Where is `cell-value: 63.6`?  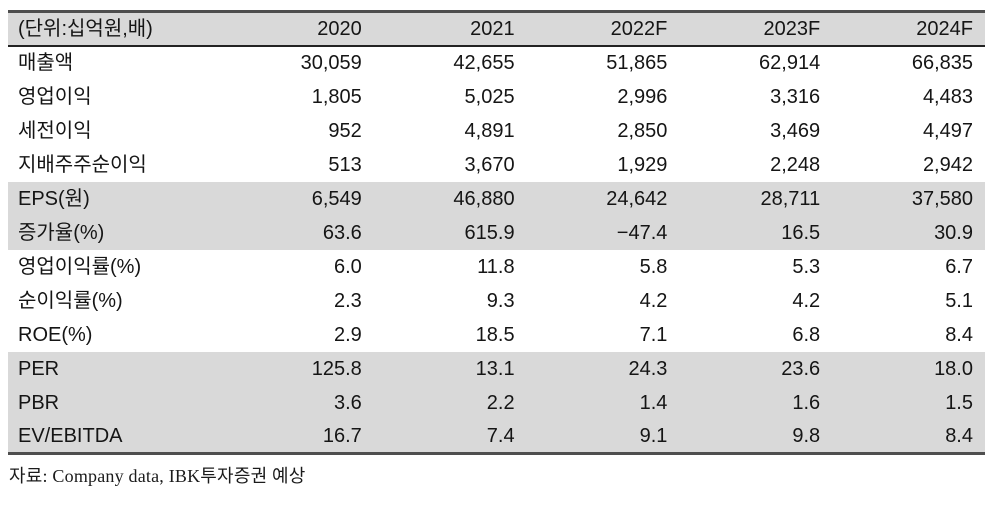 cell-value: 63.6 is located at coordinates (342, 232).